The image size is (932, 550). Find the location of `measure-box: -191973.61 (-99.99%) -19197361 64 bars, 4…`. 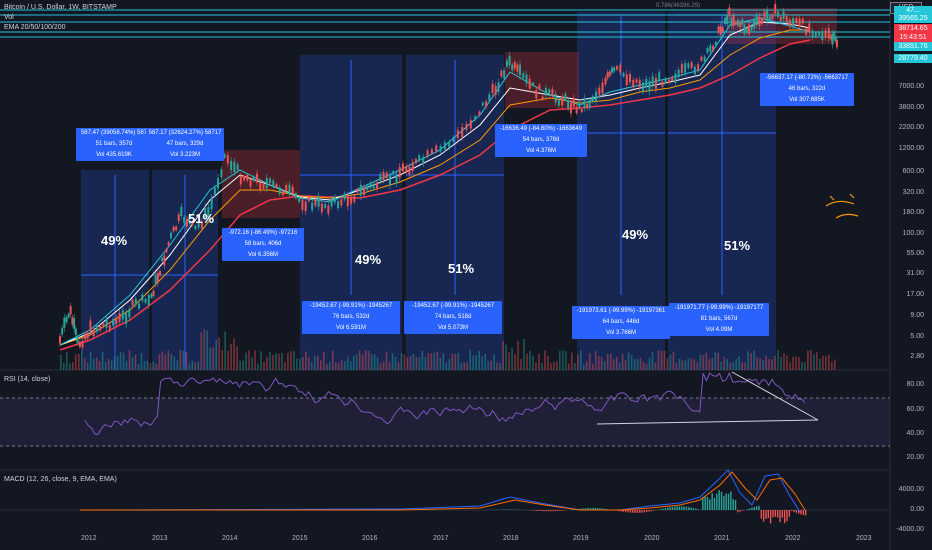

measure-box: -191973.61 (-99.99%) -19197361 64 bars, 4… is located at coordinates (621, 322).